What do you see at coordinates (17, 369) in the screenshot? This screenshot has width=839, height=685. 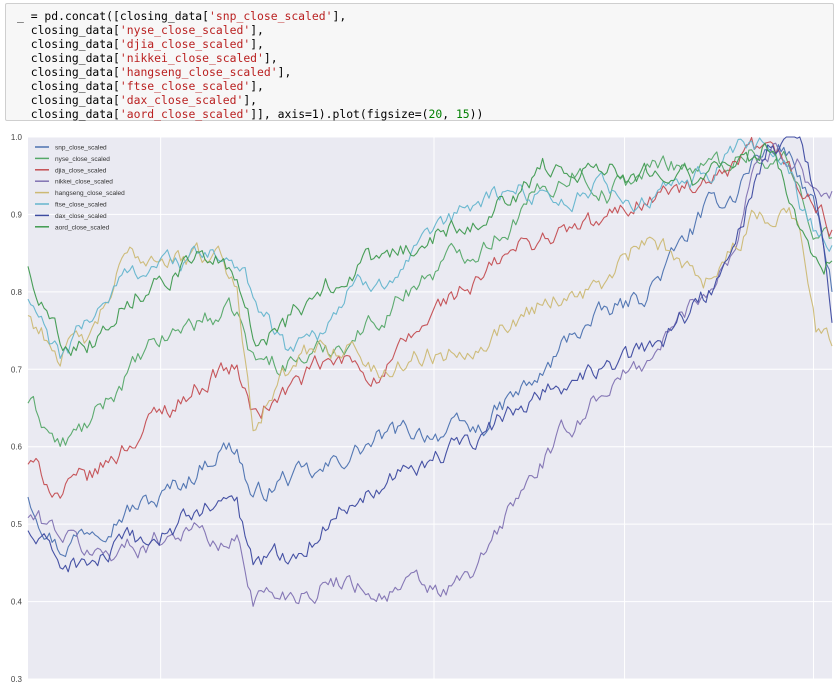 I see `y-tick-label: 0.7` at bounding box center [17, 369].